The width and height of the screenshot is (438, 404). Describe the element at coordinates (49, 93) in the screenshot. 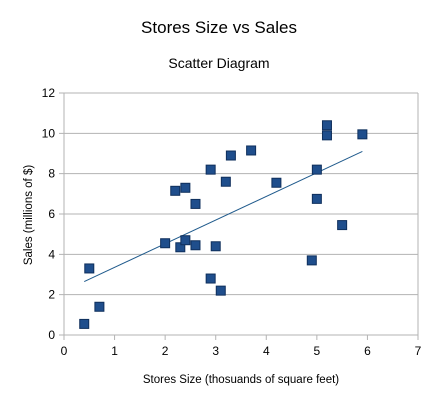

I see `y-tick-label: 12` at that location.